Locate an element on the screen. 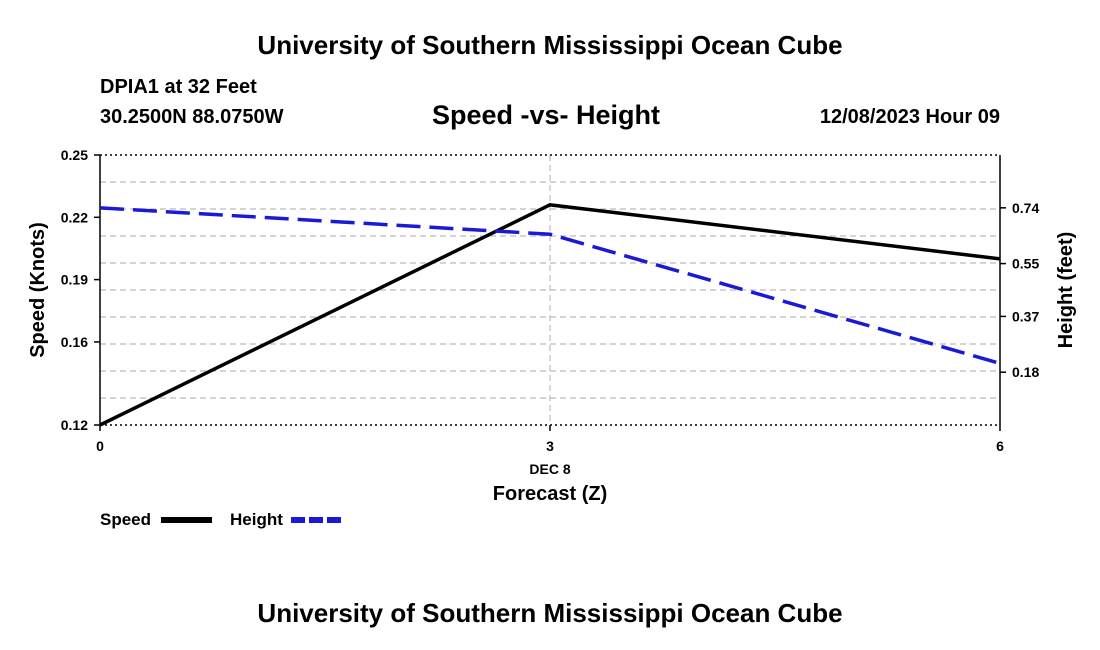 Image resolution: width=1100 pixels, height=650 pixels. y-tick-label: 0.25 is located at coordinates (74, 155).